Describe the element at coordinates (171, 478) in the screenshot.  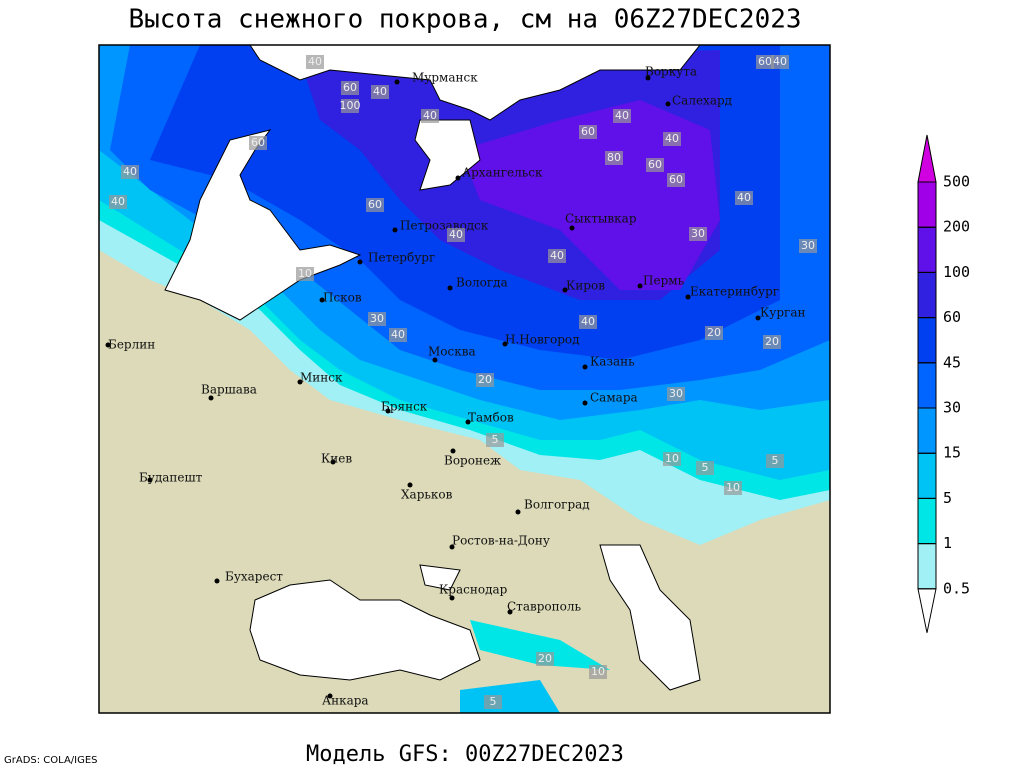
I see `city-label: Будапешт` at that location.